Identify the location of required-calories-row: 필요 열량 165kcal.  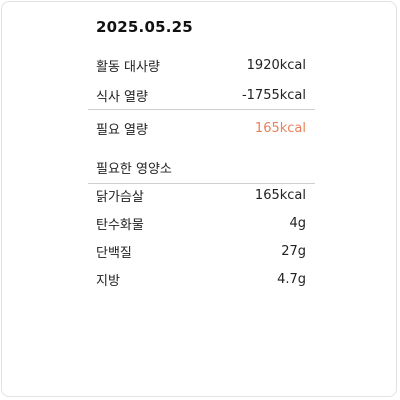
(201, 128).